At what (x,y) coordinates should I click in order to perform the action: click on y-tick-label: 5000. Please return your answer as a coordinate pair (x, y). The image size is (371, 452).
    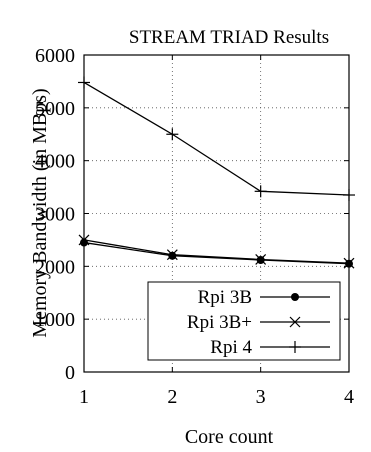
    Looking at the image, I should click on (55, 109).